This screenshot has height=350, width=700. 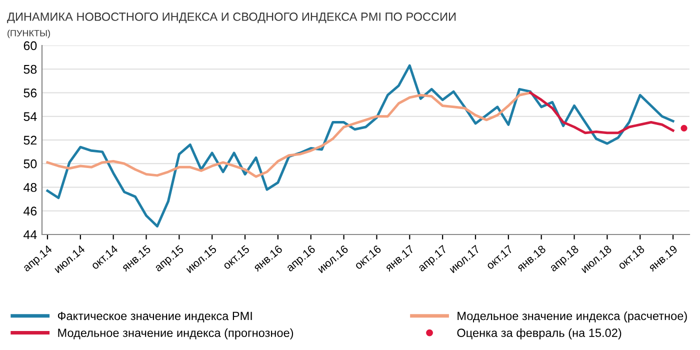 I want to click on y-tick-label: 46, so click(x=30, y=211).